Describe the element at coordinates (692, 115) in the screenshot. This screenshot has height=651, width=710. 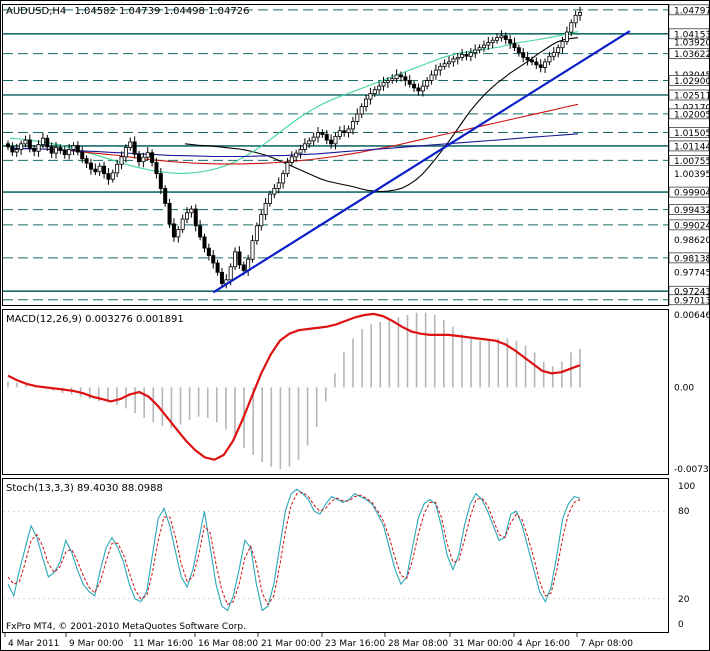
I see `price-tag-label: 1.02005` at that location.